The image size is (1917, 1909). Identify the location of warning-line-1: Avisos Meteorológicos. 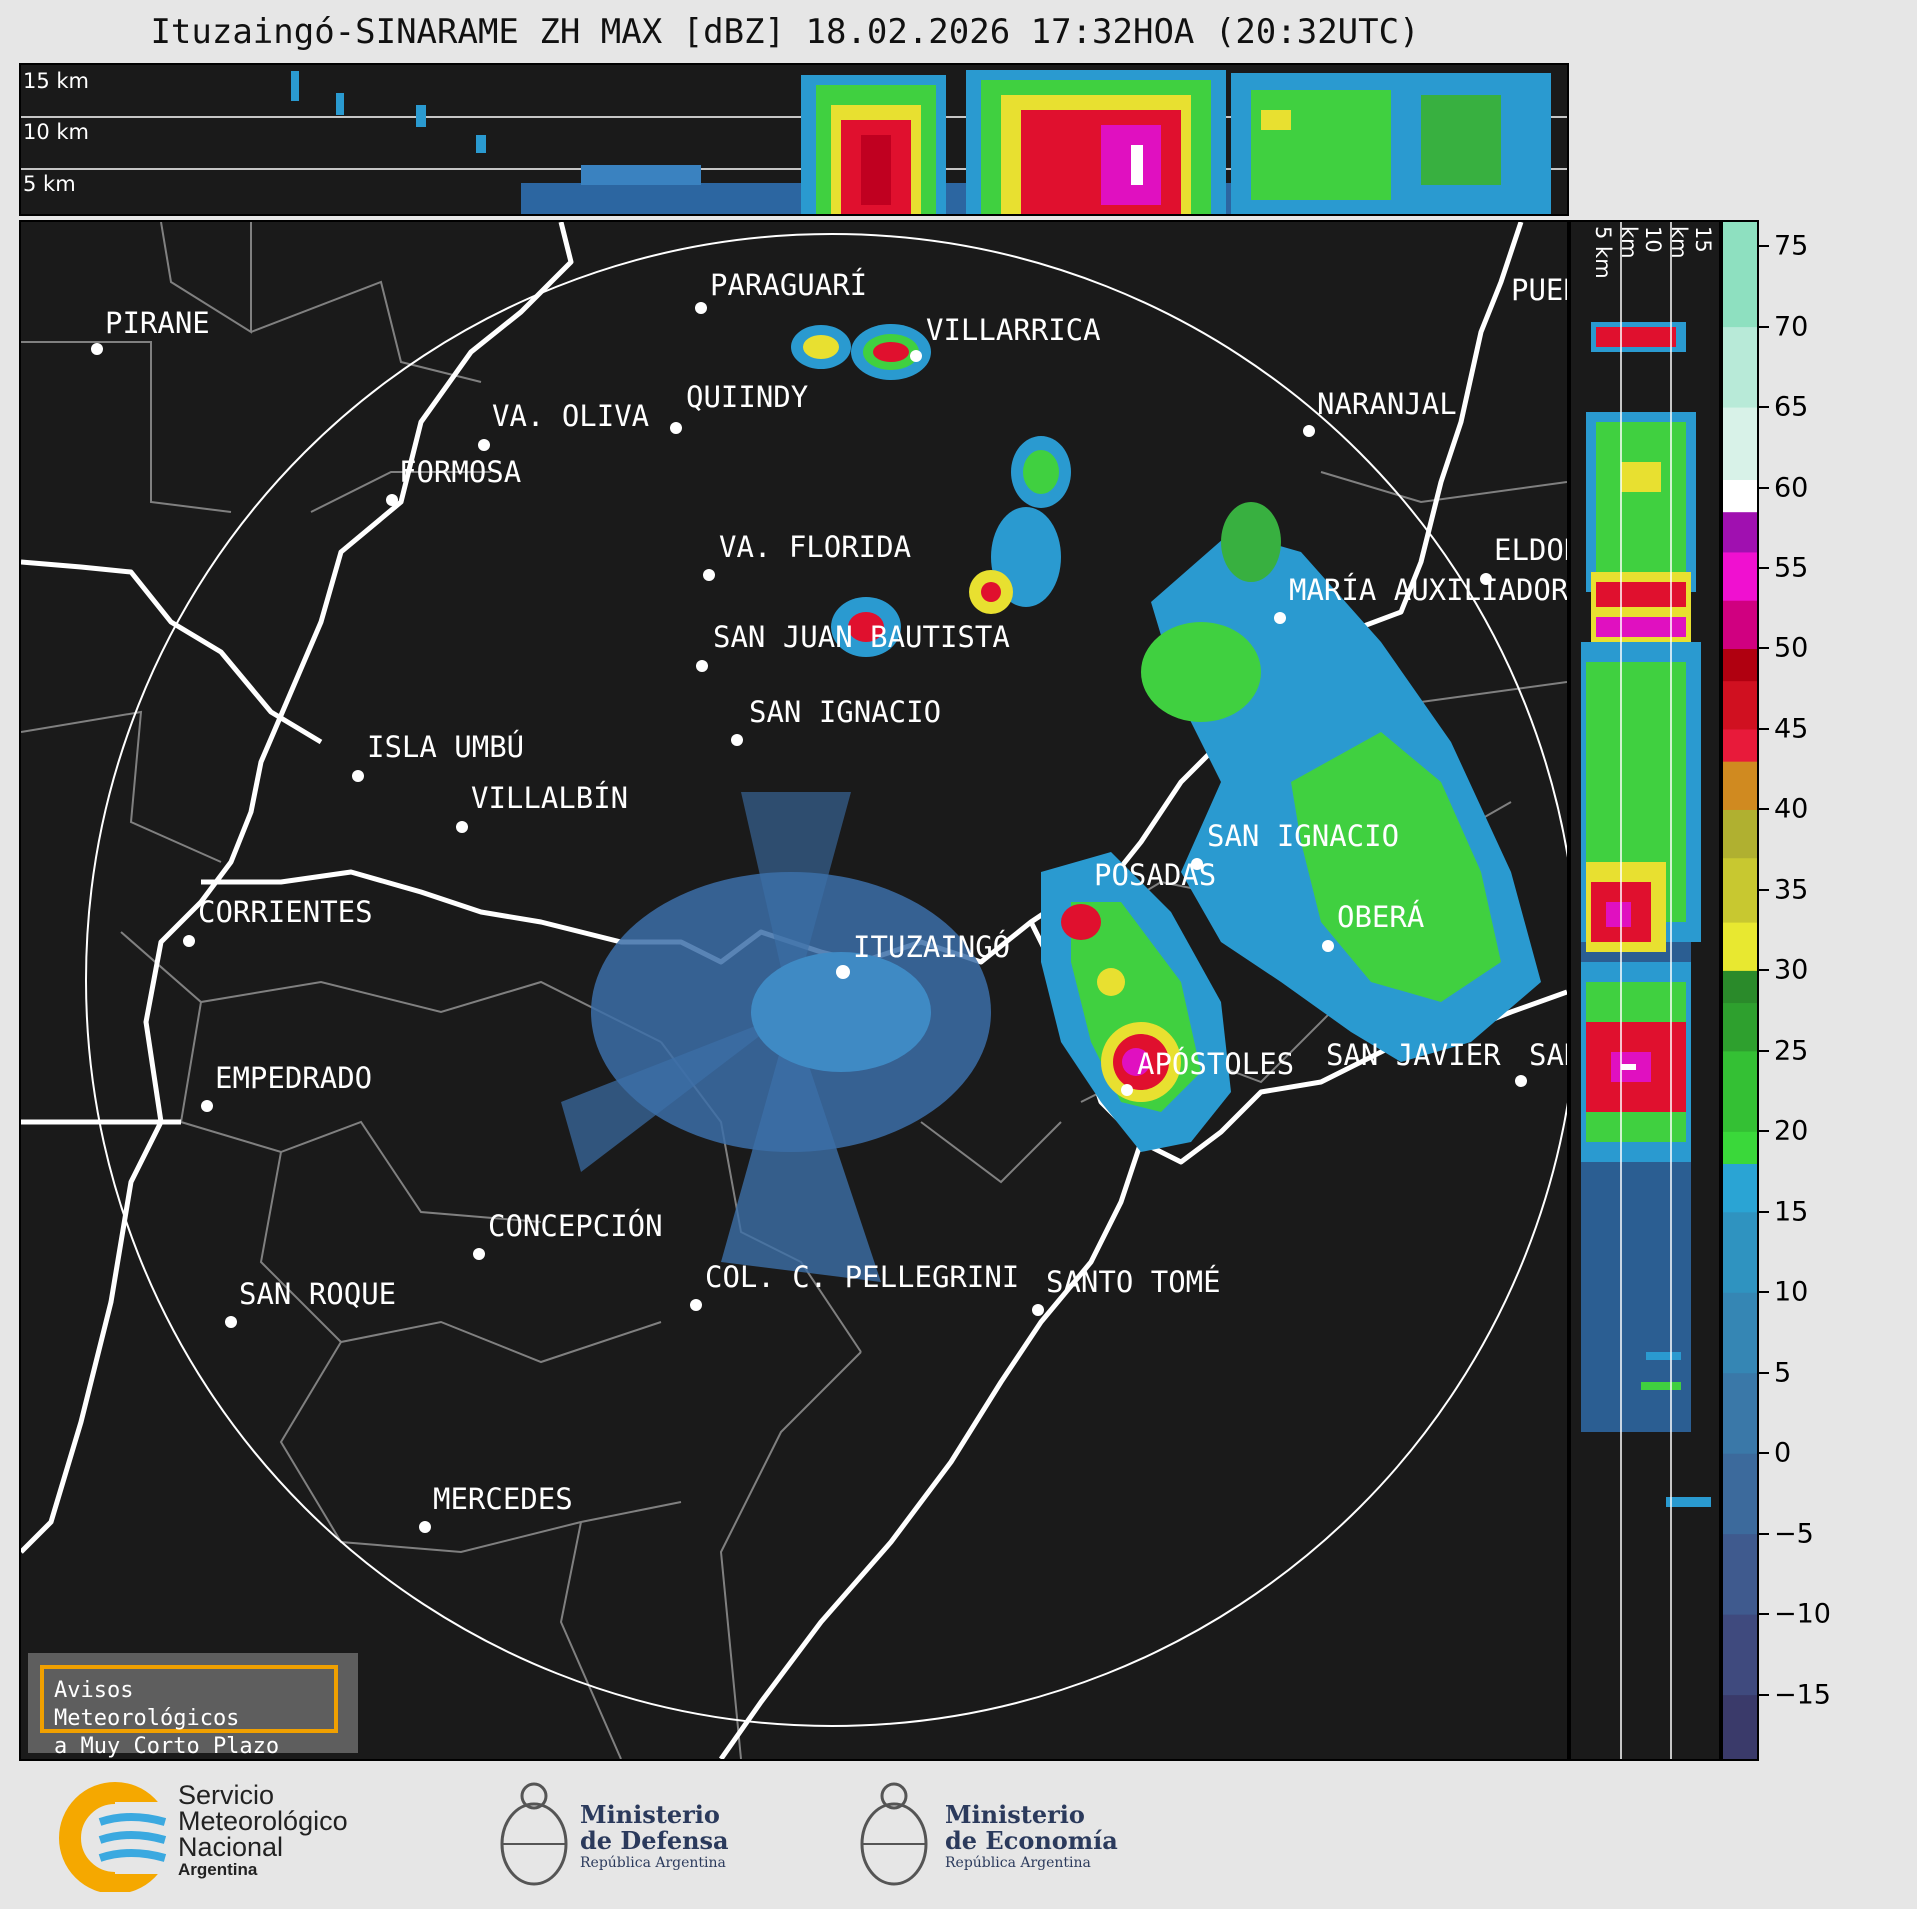
(147, 1704).